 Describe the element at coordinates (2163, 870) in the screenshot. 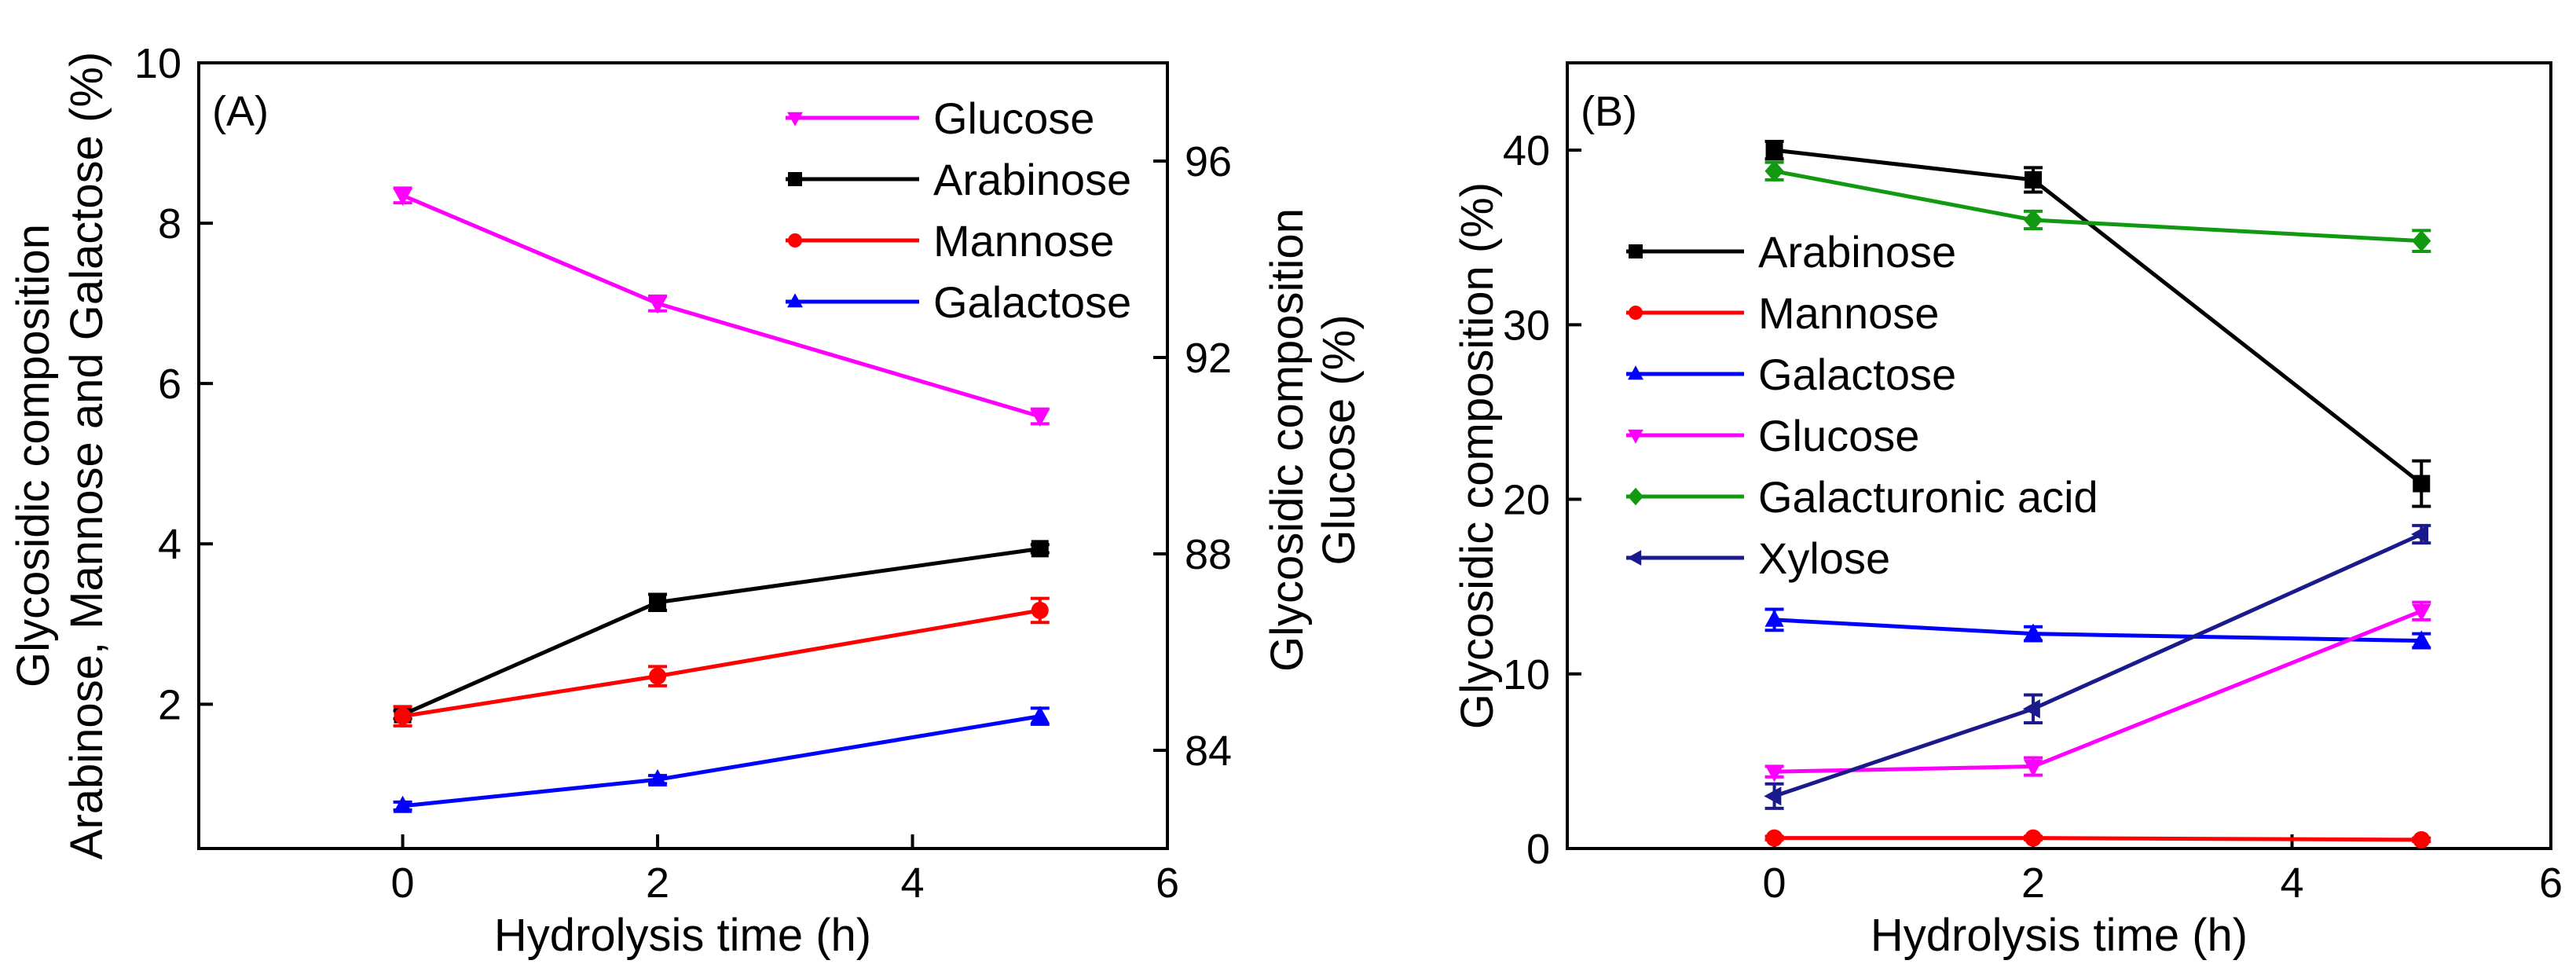

I see `panel-b-x-axis: 0 2 4 6` at that location.